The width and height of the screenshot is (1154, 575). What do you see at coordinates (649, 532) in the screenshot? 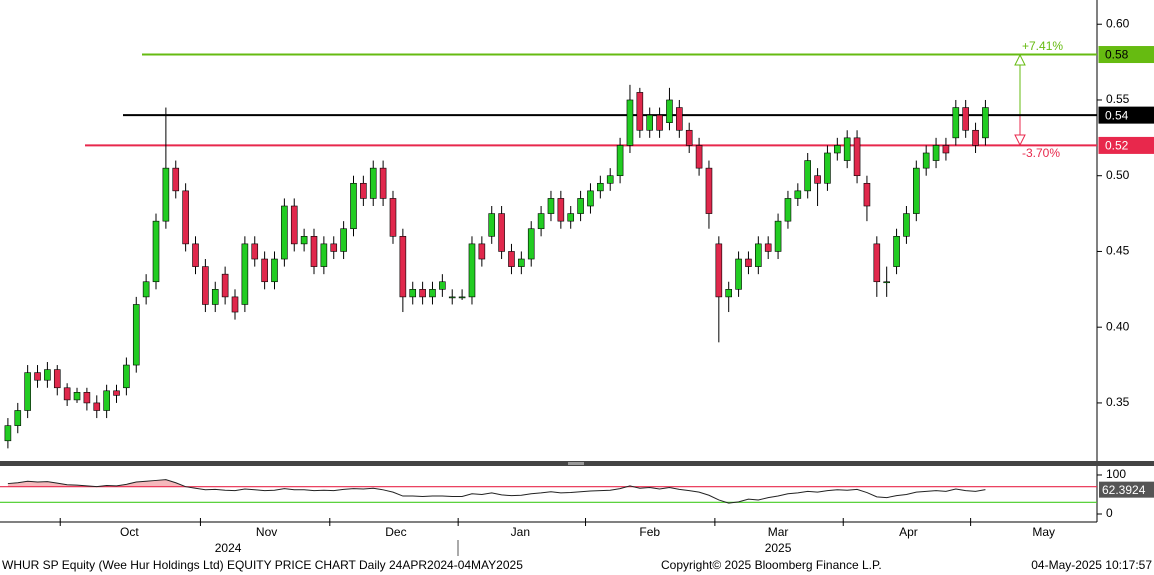
I see `month-label: Feb` at bounding box center [649, 532].